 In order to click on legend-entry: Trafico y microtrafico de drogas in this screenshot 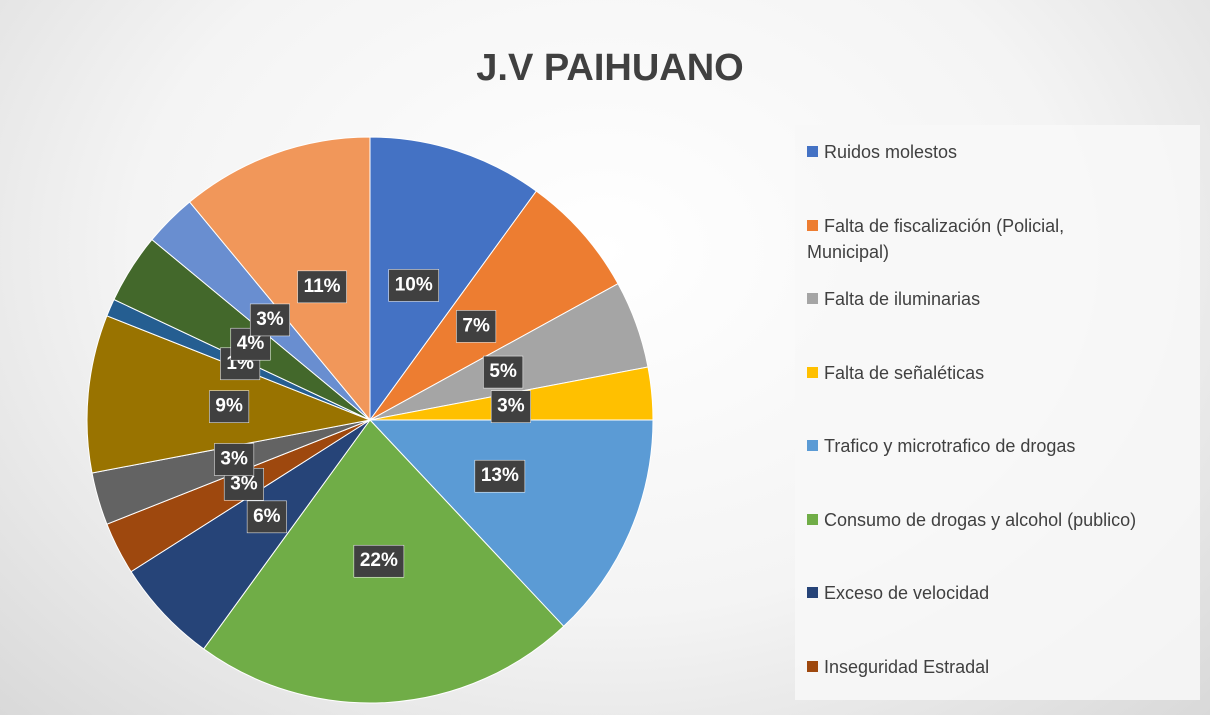, I will do `click(972, 446)`.